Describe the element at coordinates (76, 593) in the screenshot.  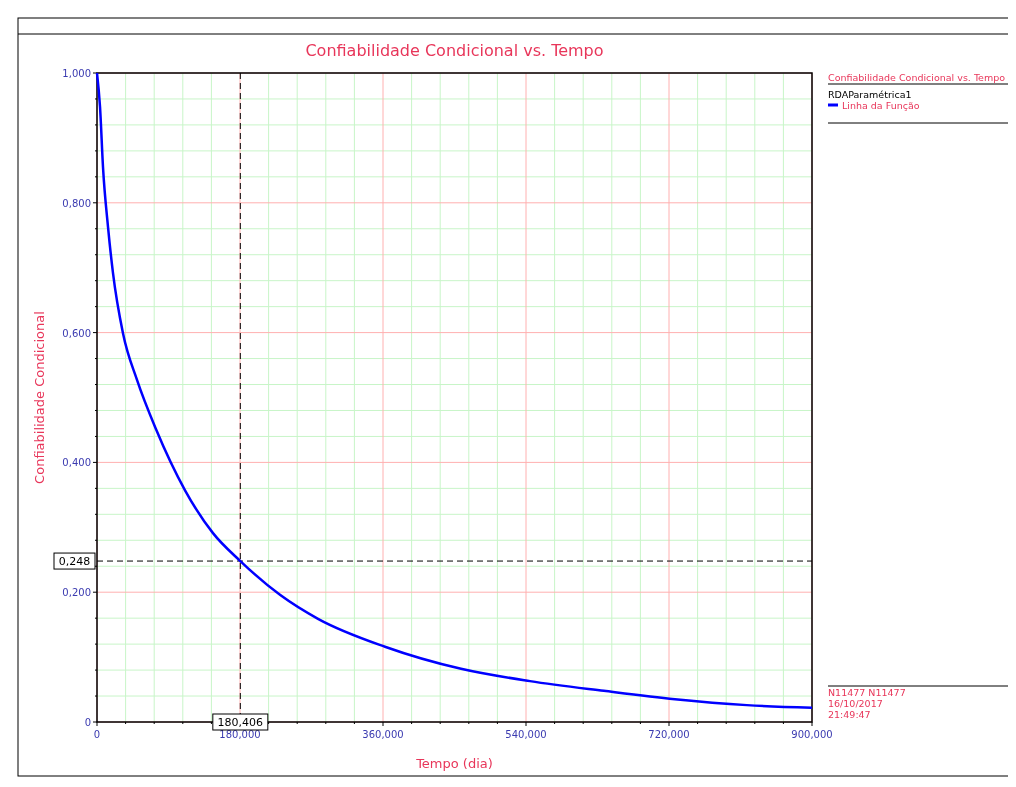
I see `y-tick-label: 0,200` at that location.